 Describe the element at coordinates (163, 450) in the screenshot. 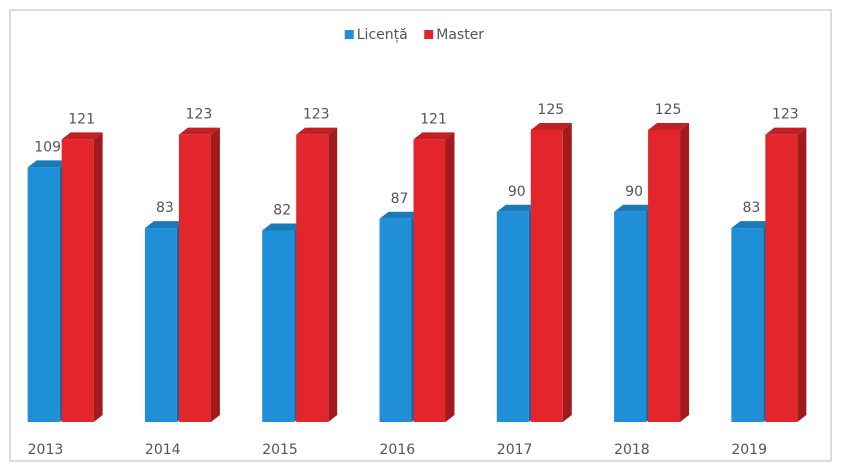

I see `x-tick-label: 2014` at that location.